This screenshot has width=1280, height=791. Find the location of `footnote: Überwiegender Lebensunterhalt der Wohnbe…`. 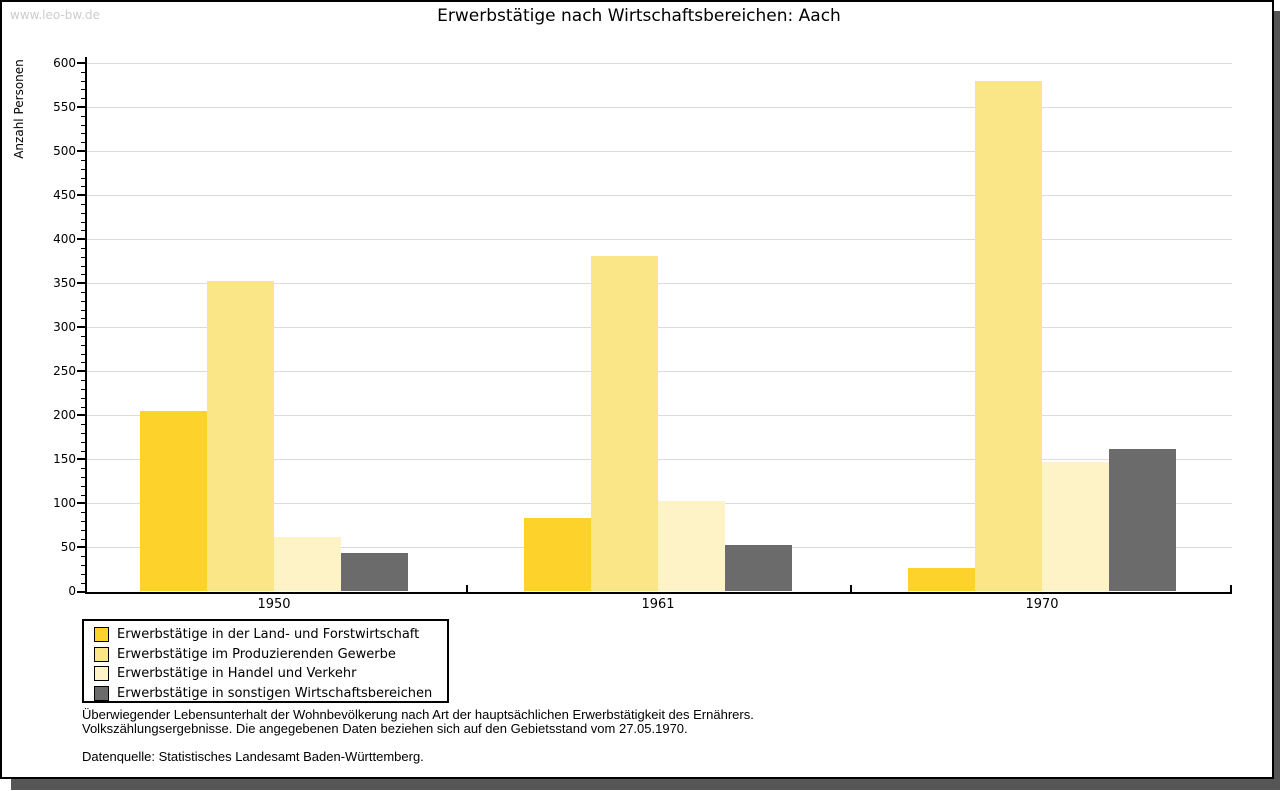

footnote: Überwiegender Lebensunterhalt der Wohnbe… is located at coordinates (418, 736).